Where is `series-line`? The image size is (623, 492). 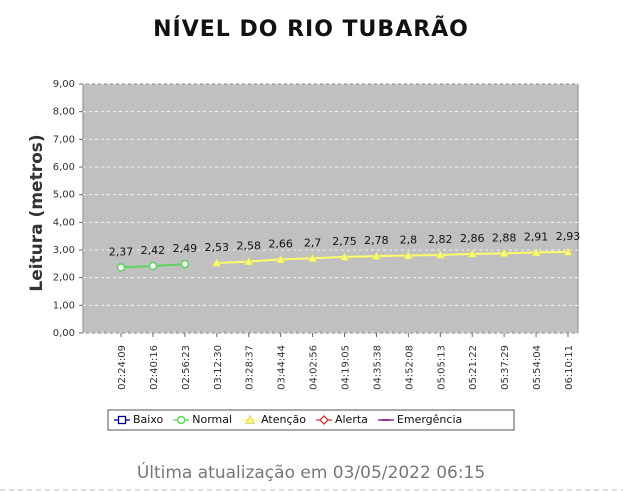
series-line is located at coordinates (392, 257).